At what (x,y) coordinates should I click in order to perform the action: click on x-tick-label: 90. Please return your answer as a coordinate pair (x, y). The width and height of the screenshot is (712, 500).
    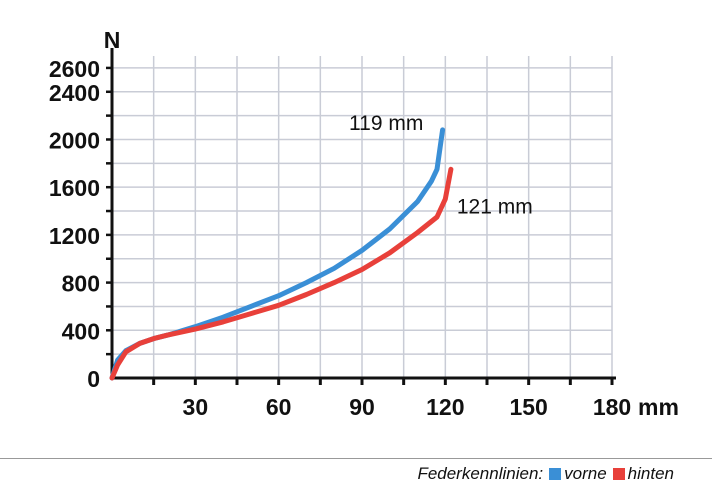
    Looking at the image, I should click on (362, 407).